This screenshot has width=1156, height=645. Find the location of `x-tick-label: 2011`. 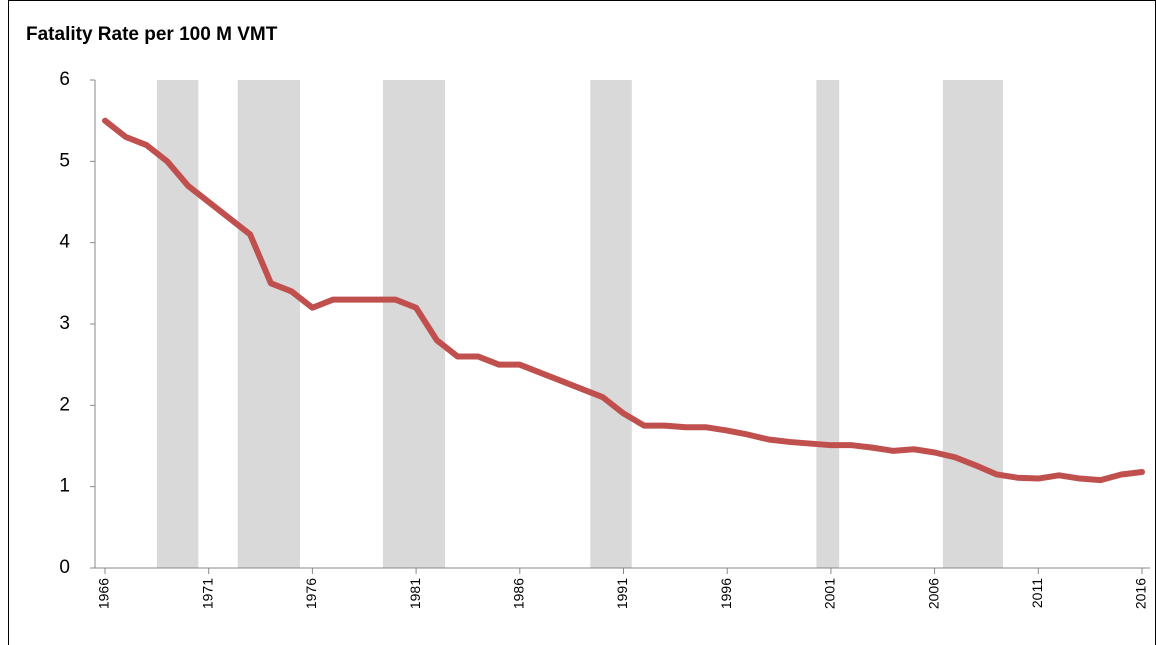

x-tick-label: 2011 is located at coordinates (1037, 593).